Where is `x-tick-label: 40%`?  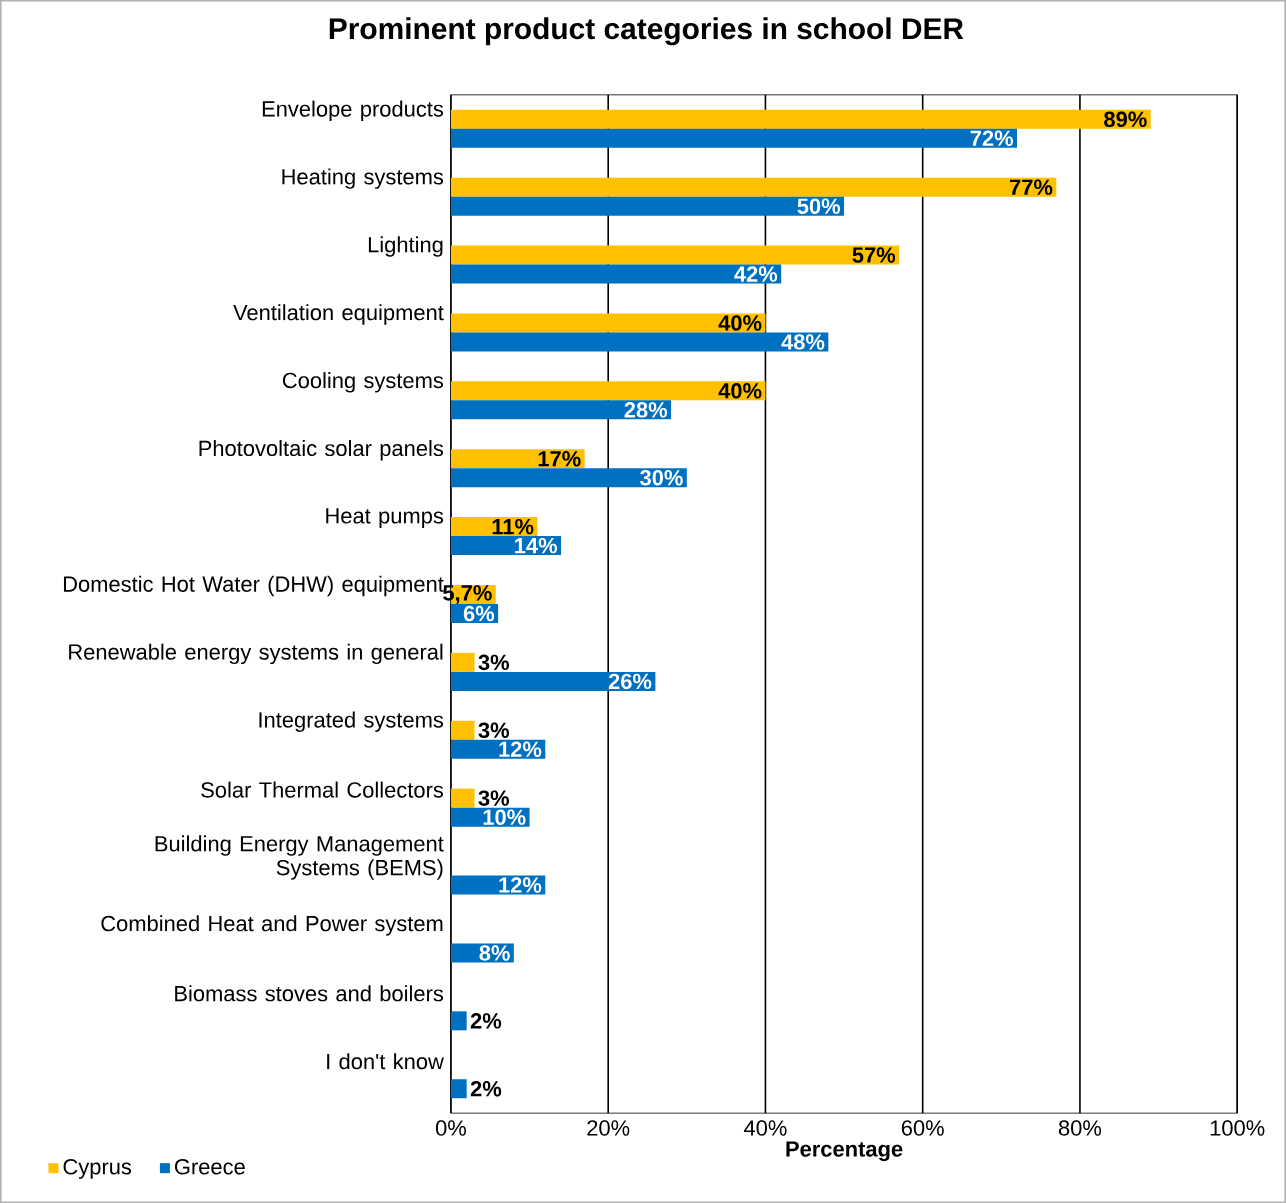
x-tick-label: 40% is located at coordinates (765, 1128).